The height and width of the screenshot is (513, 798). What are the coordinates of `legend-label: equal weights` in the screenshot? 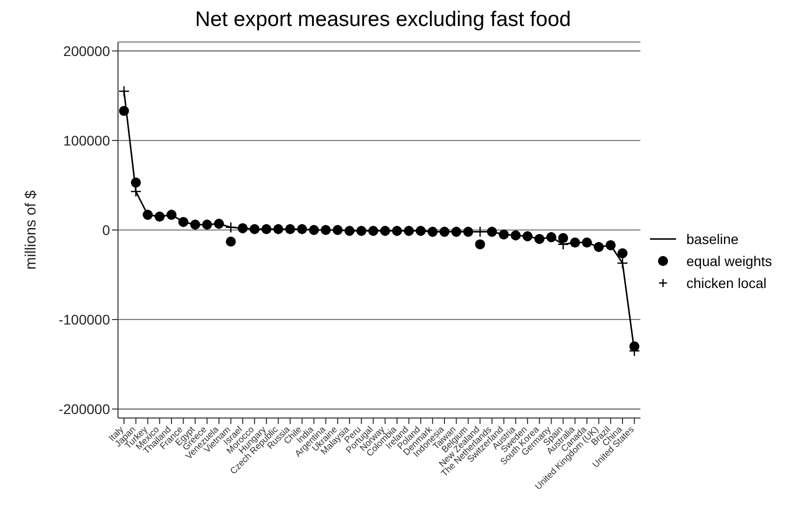 It's located at (728, 261).